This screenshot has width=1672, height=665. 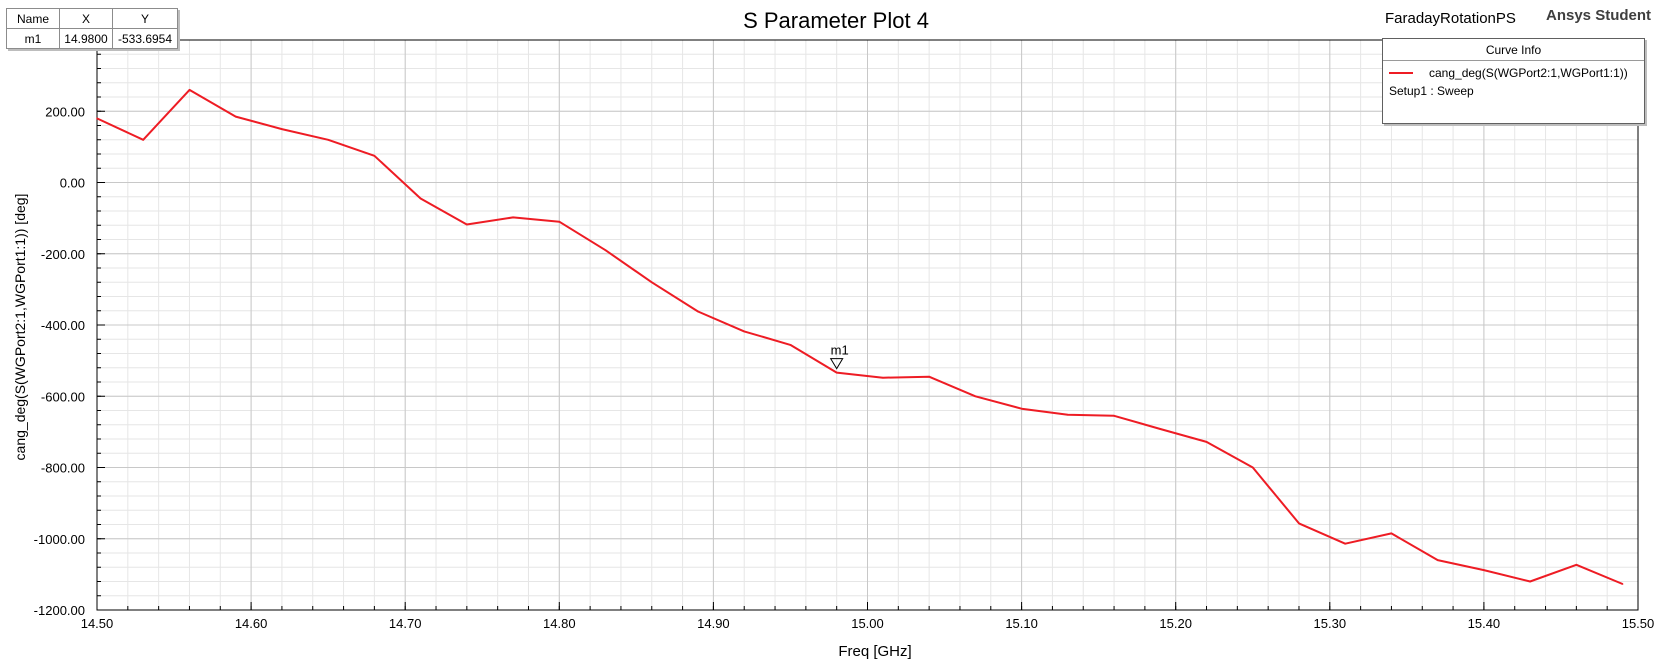 What do you see at coordinates (59, 539) in the screenshot?
I see `y-tick-label: -1000.00` at bounding box center [59, 539].